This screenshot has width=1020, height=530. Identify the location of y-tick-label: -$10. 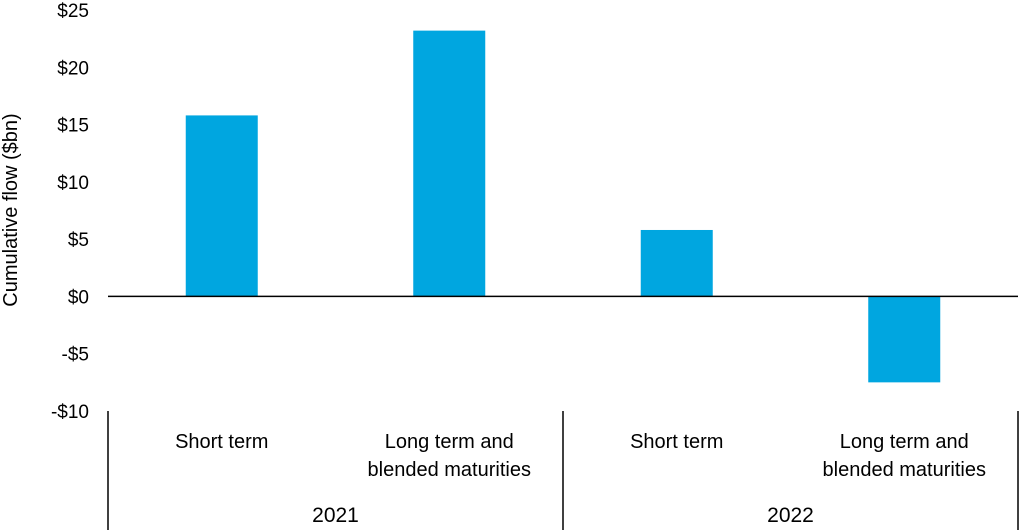
(70, 412).